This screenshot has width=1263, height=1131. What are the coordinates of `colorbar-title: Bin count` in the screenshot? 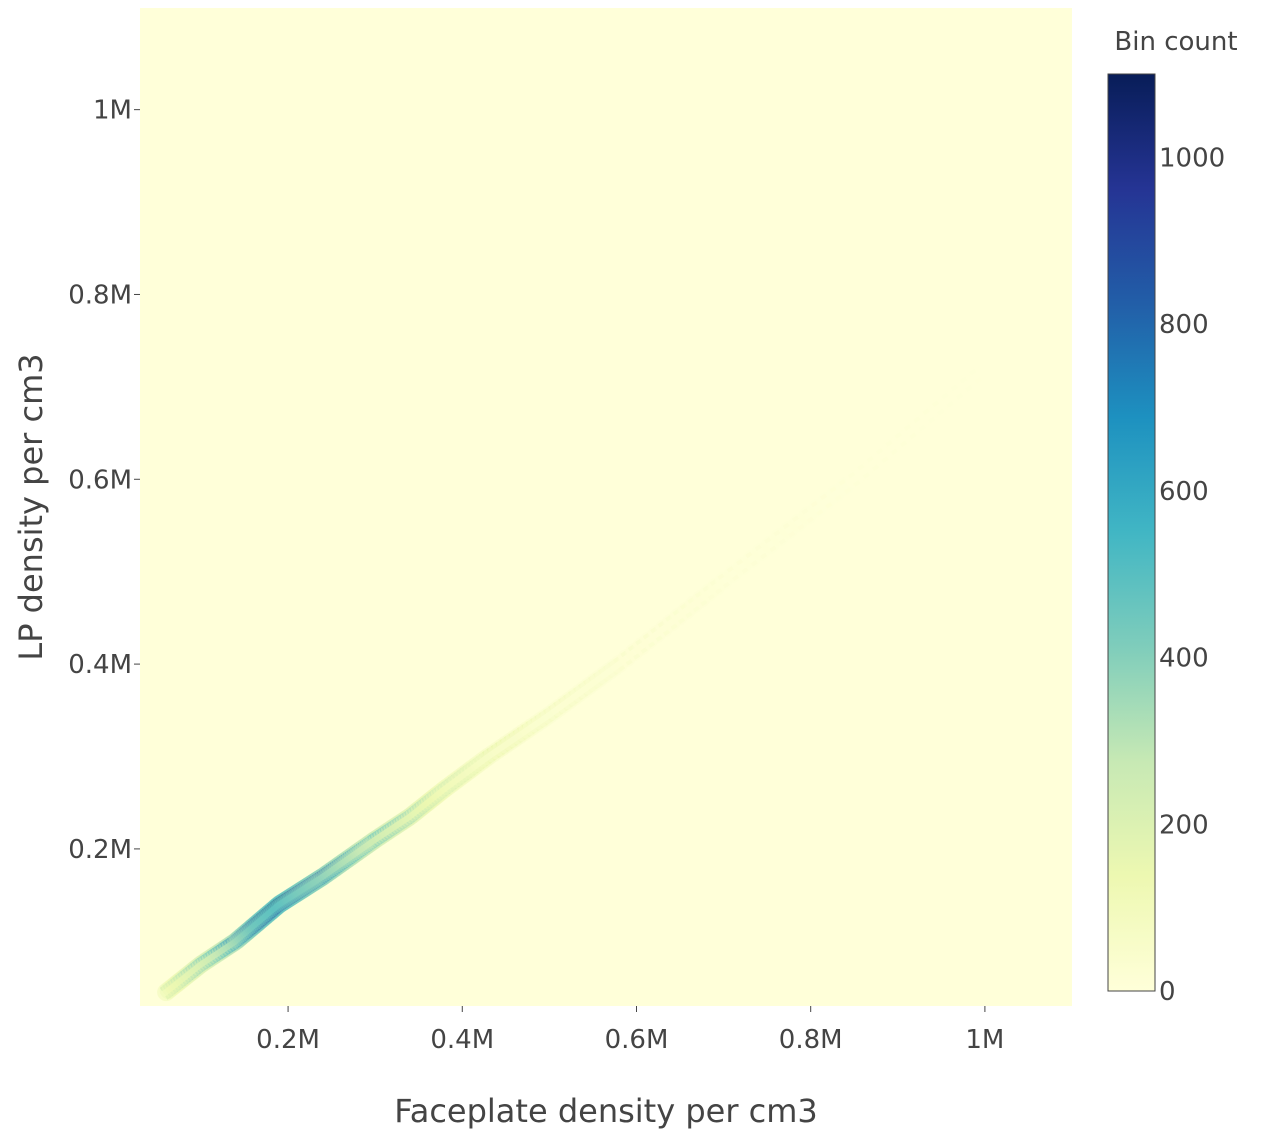 It's located at (1175, 42).